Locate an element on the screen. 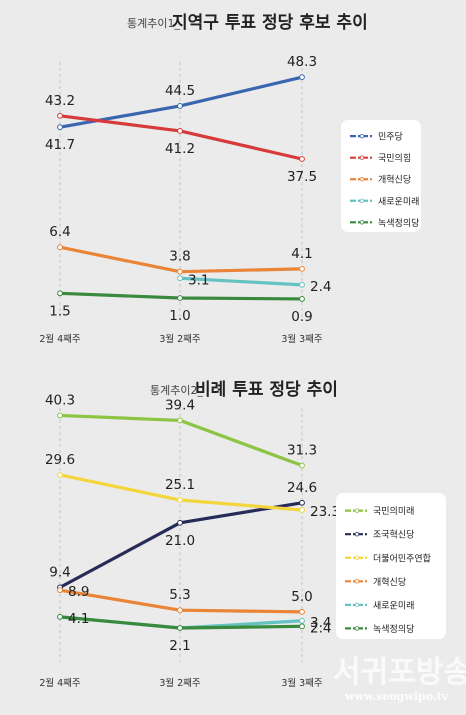 Image resolution: width=466 pixels, height=715 pixels. chart2-legend-label: 녹색정의당 is located at coordinates (393, 629).